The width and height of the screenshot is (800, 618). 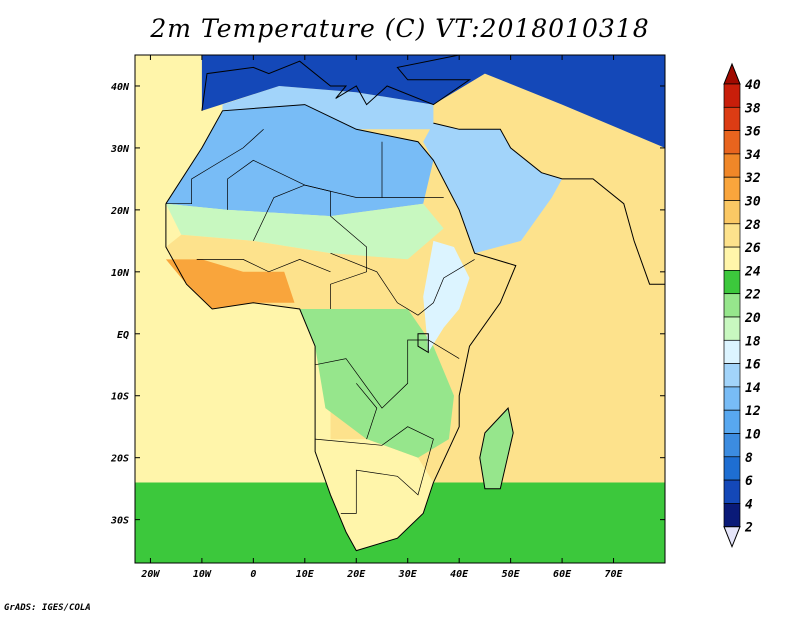 What do you see at coordinates (356, 574) in the screenshot?
I see `x-tick-label: 20E` at bounding box center [356, 574].